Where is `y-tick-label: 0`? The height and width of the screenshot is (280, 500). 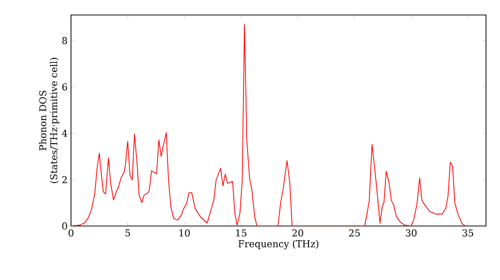 y-tick-label: 0 is located at coordinates (65, 226).